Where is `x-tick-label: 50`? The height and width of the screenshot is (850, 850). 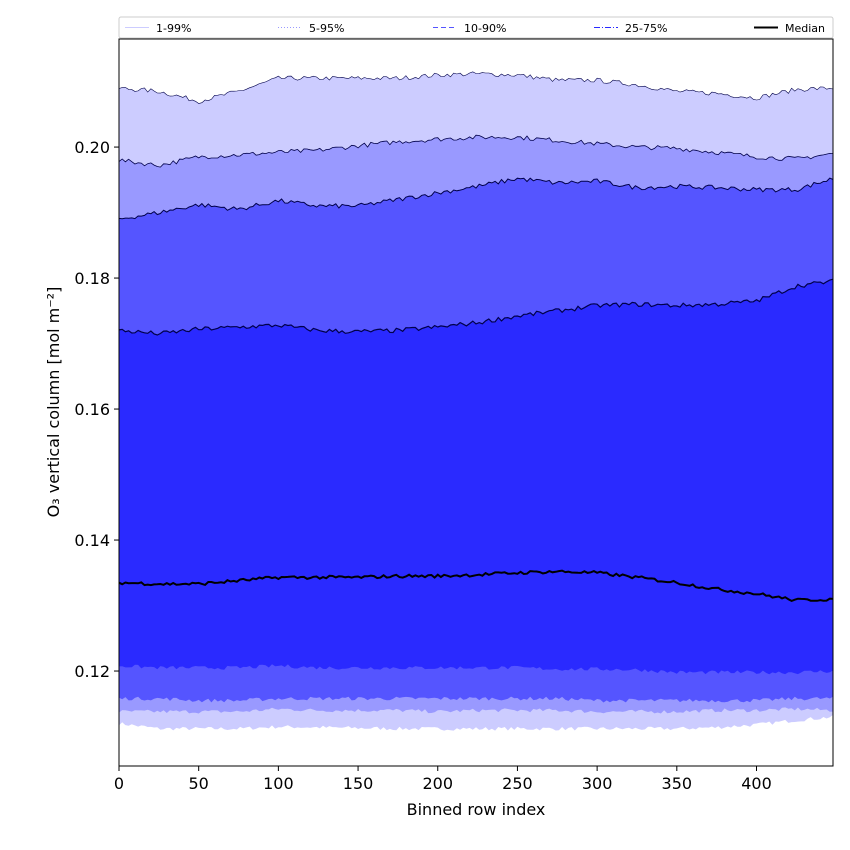 x-tick-label: 50 is located at coordinates (199, 783).